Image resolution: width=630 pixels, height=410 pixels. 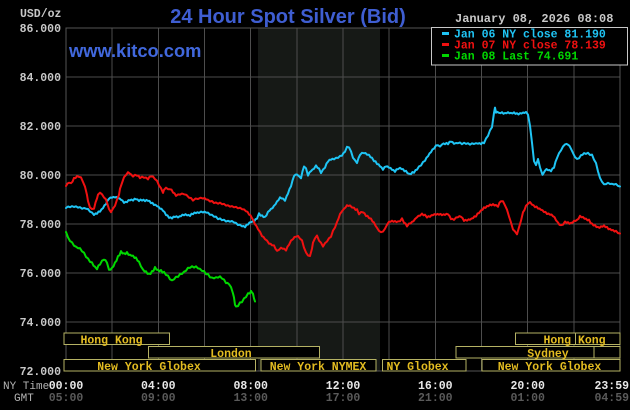 I want to click on svg-text: 08:00, so click(x=250, y=386).